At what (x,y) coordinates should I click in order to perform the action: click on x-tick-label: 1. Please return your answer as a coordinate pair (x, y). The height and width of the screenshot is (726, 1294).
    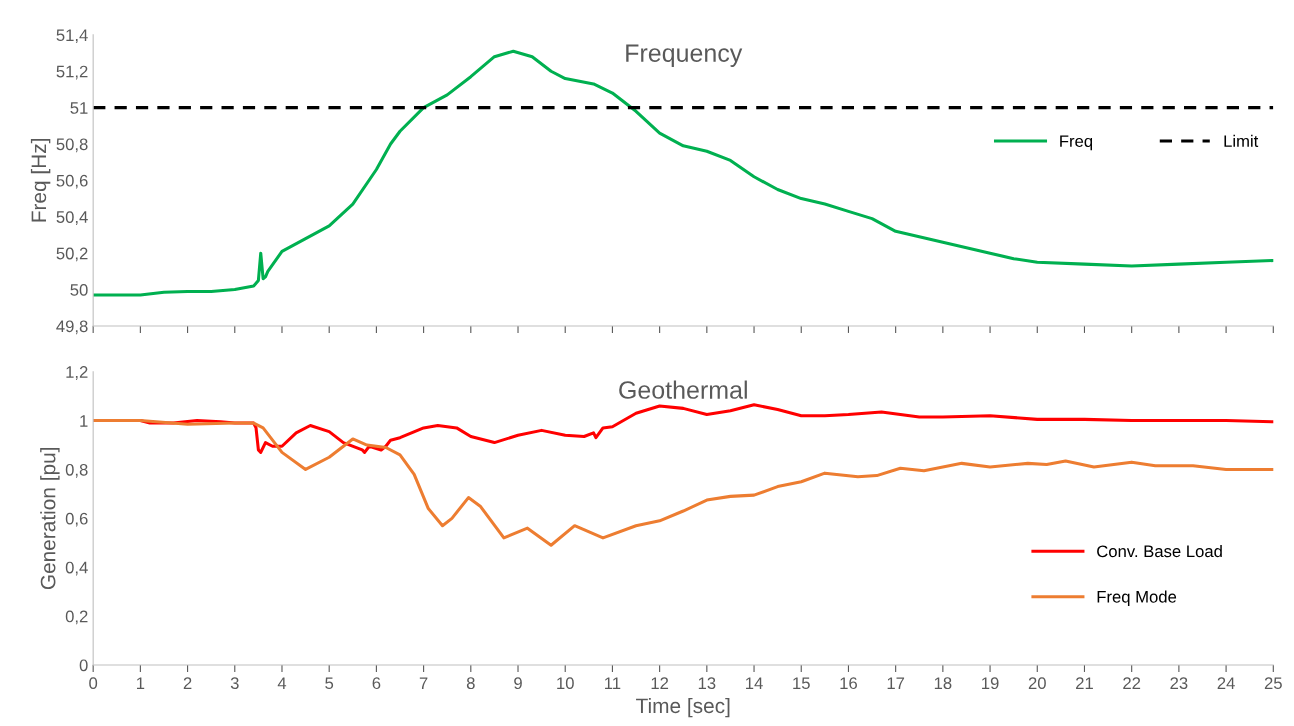
    Looking at the image, I should click on (141, 683).